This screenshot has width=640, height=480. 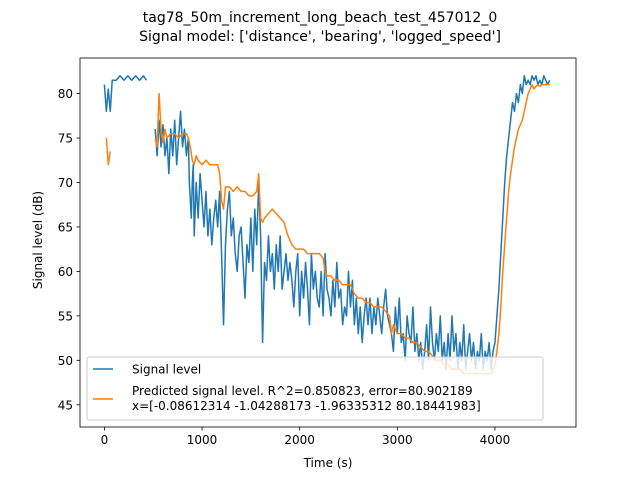 What do you see at coordinates (65, 361) in the screenshot?
I see `y-tick-label: 50` at bounding box center [65, 361].